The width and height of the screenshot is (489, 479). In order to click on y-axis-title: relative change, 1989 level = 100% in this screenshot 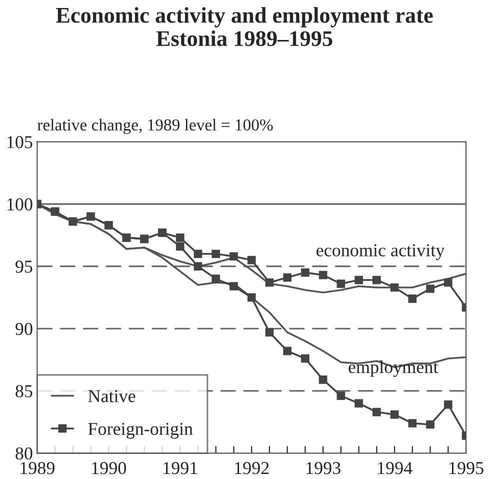, I will do `click(155, 126)`.